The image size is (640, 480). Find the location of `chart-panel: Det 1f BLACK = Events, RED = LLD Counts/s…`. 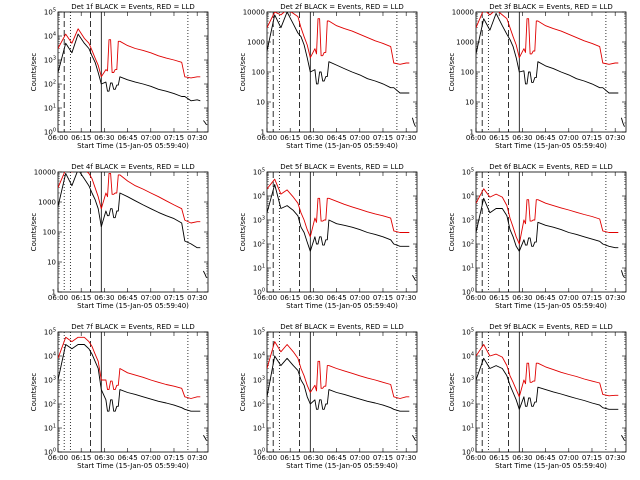

chart-panel: Det 1f BLACK = Events, RED = LLD Counts/s… is located at coordinates (119, 76).